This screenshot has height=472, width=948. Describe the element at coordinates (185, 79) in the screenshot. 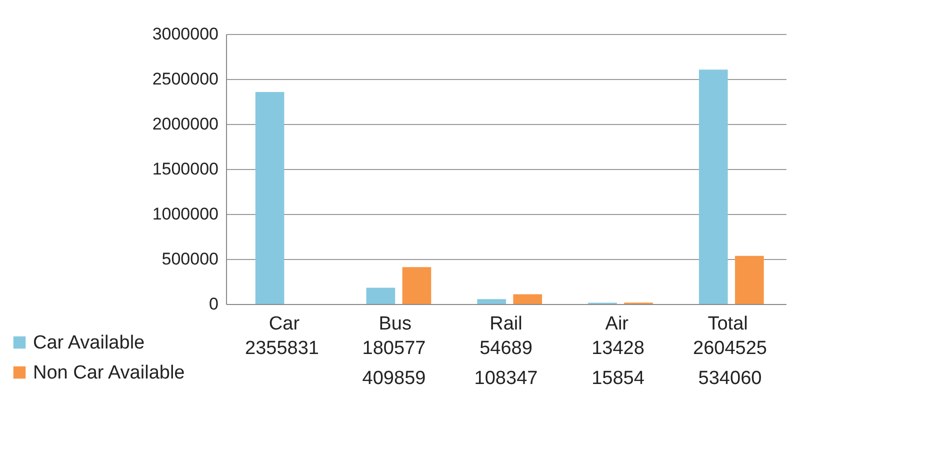

I see `y-tick-label: 2500000` at that location.